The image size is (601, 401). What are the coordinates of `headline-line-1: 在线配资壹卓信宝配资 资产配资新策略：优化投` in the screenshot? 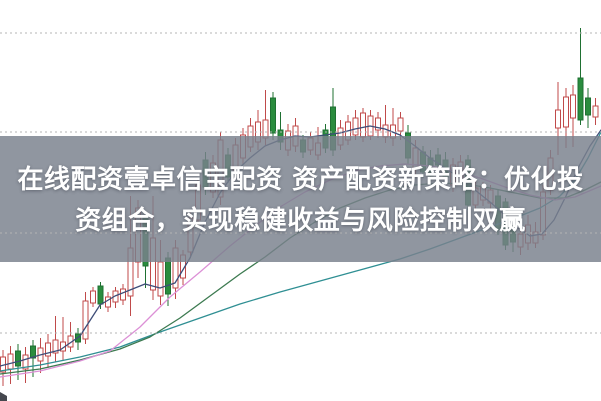 It's located at (300, 180).